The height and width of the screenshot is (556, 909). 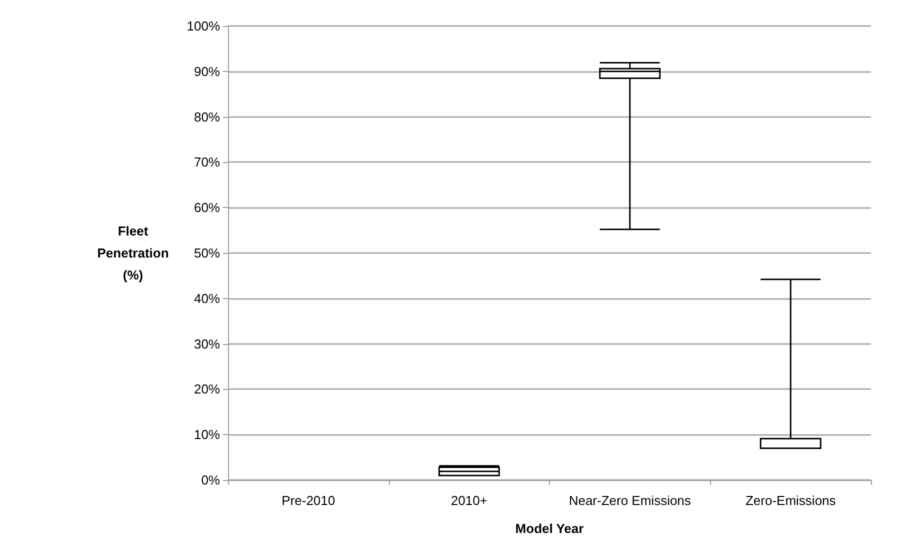 I want to click on x-axis-title: Model Year, so click(x=549, y=528).